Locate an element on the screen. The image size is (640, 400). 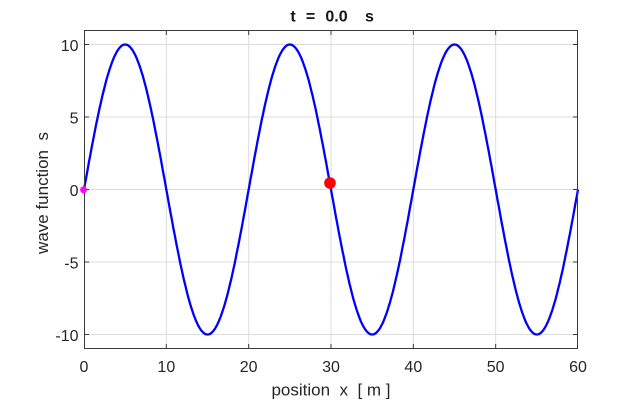
svg-text: 30 is located at coordinates (331, 367).